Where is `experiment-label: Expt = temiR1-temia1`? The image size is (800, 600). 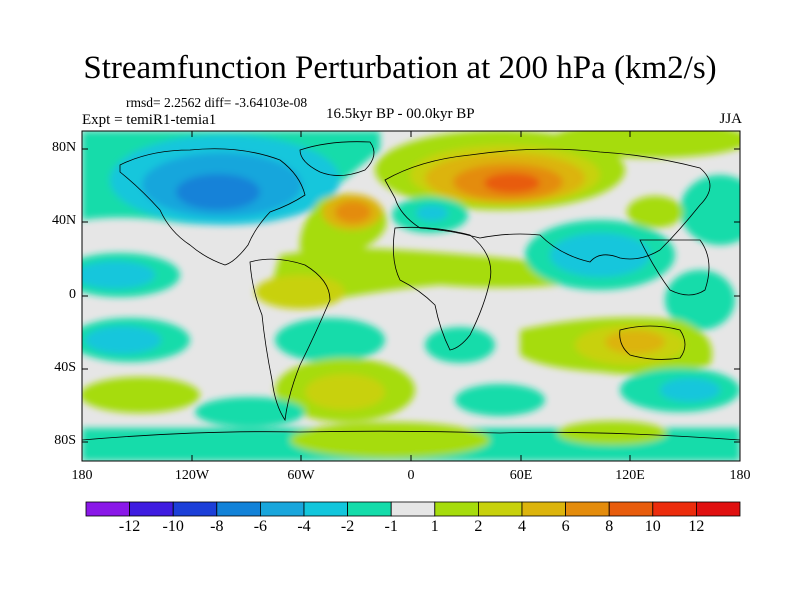 experiment-label: Expt = temiR1-temia1 is located at coordinates (149, 120).